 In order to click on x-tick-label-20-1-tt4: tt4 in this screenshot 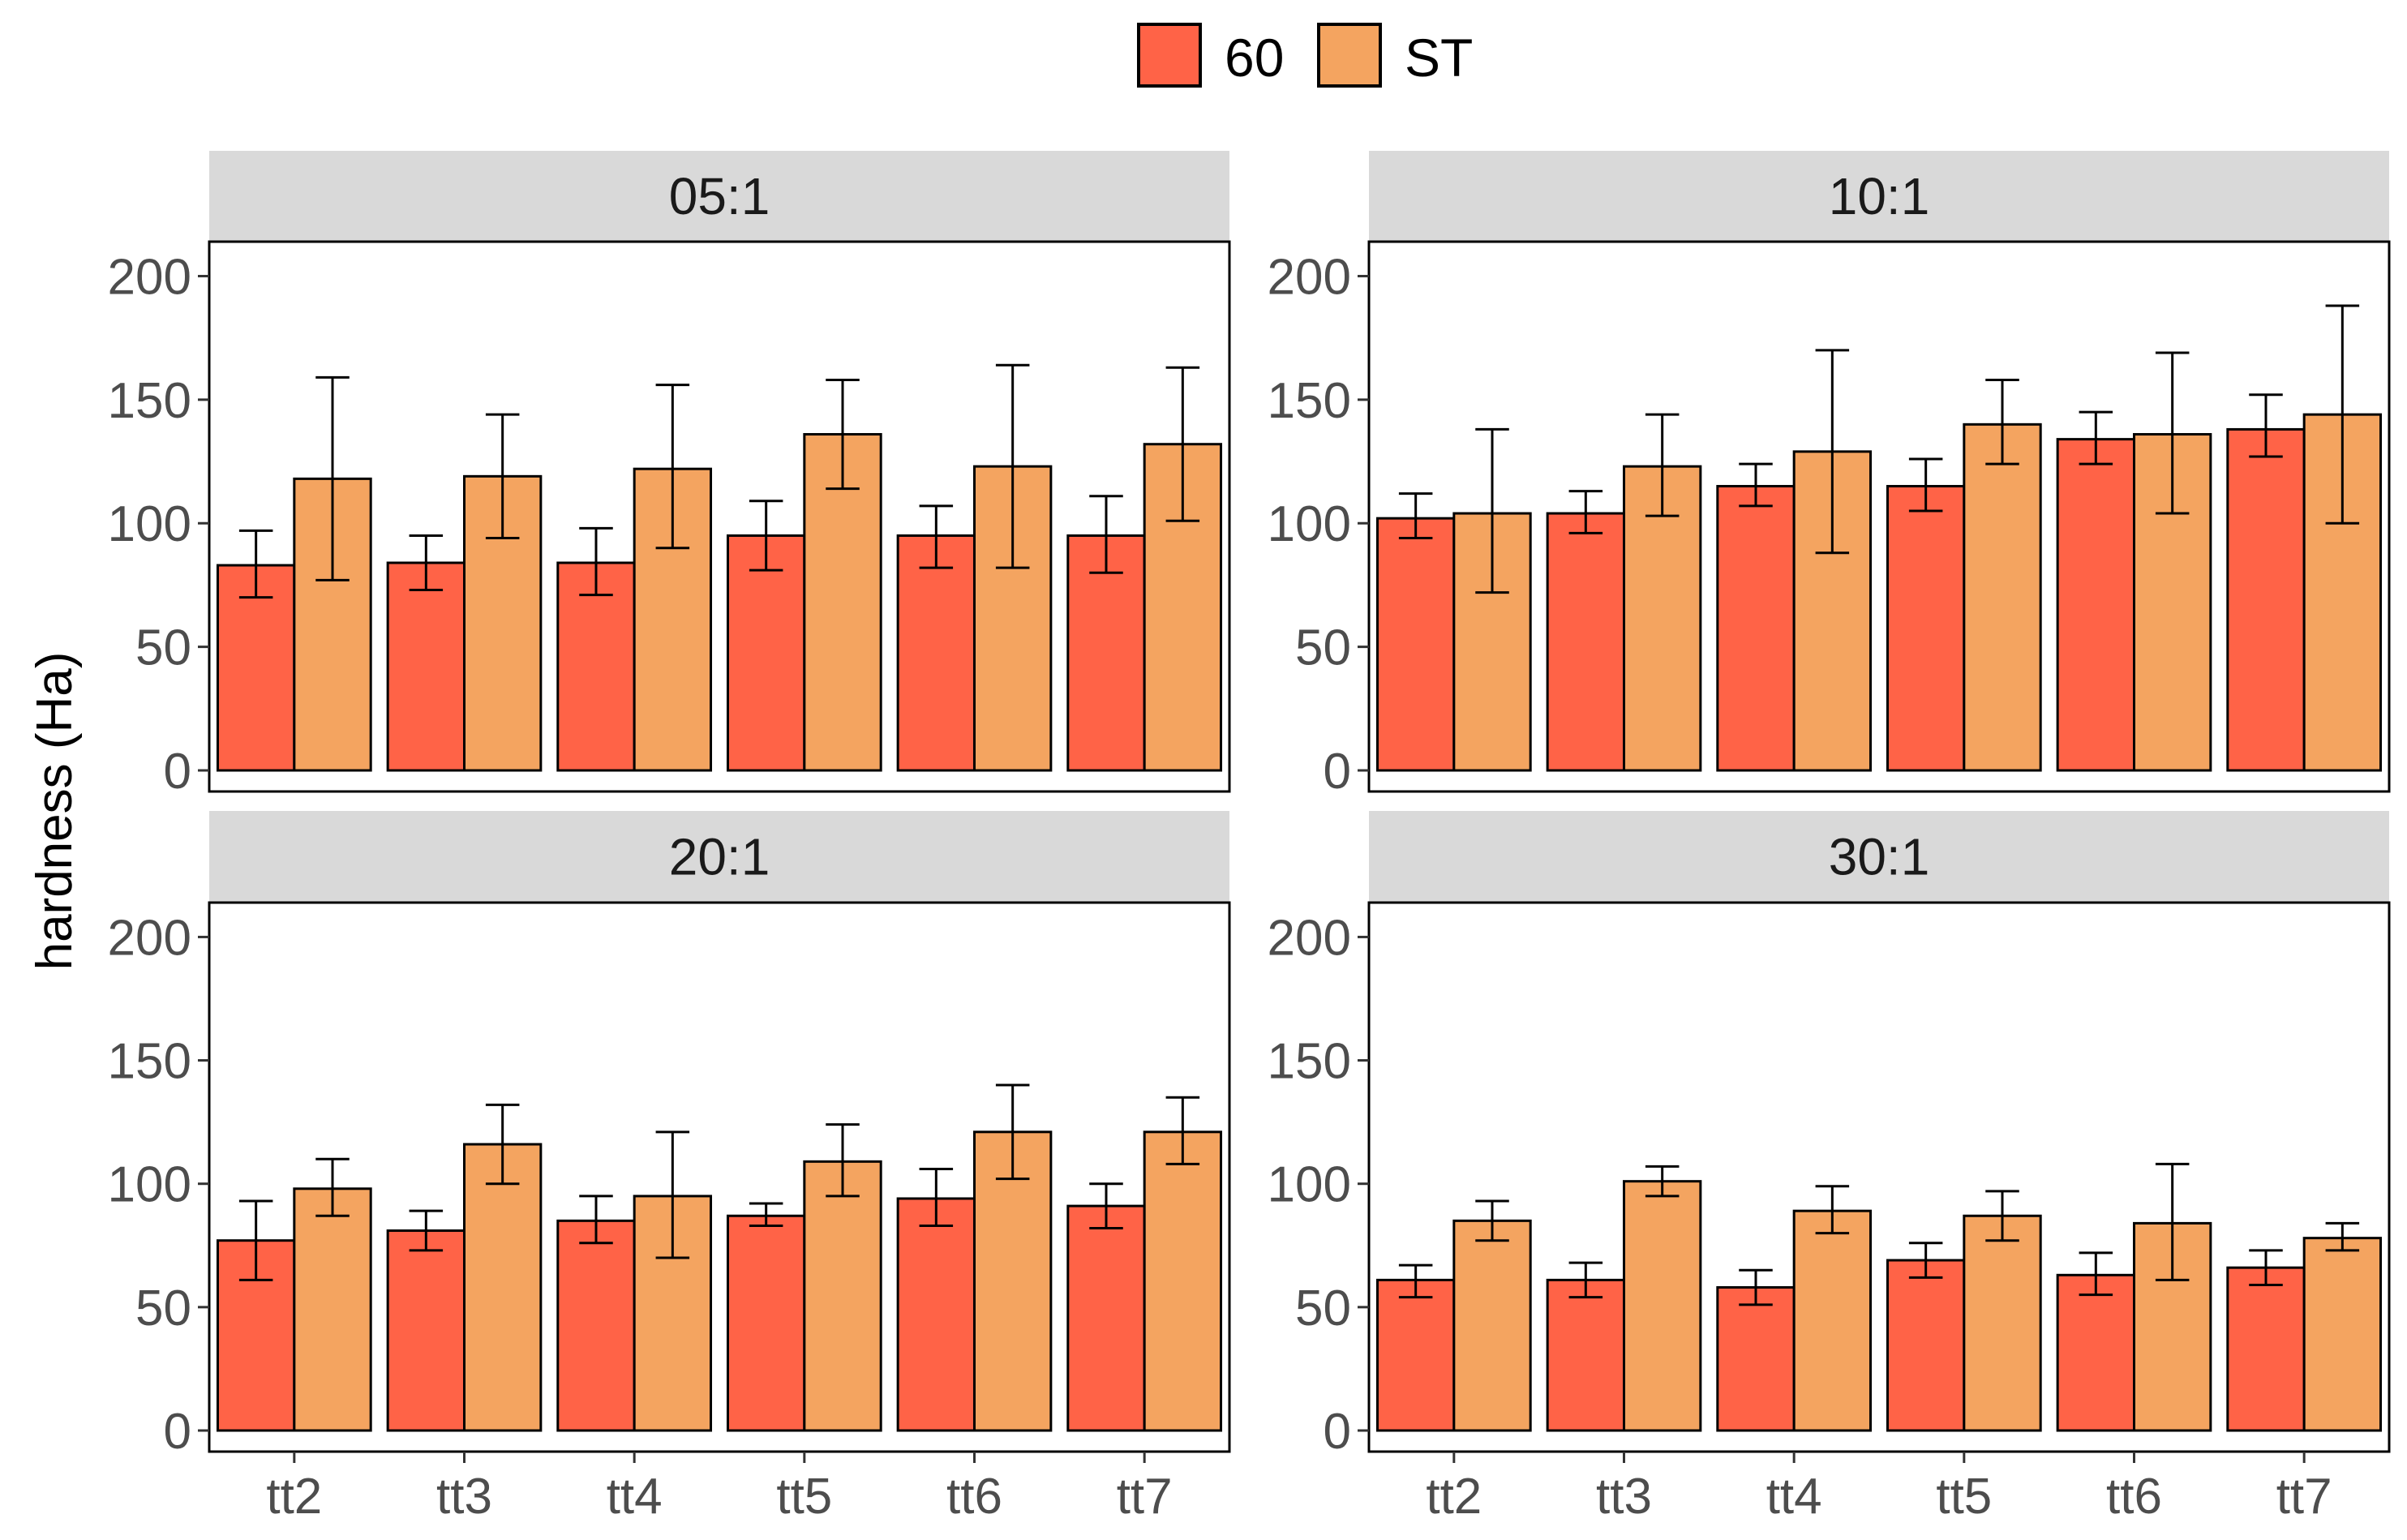, I will do `click(635, 1497)`.